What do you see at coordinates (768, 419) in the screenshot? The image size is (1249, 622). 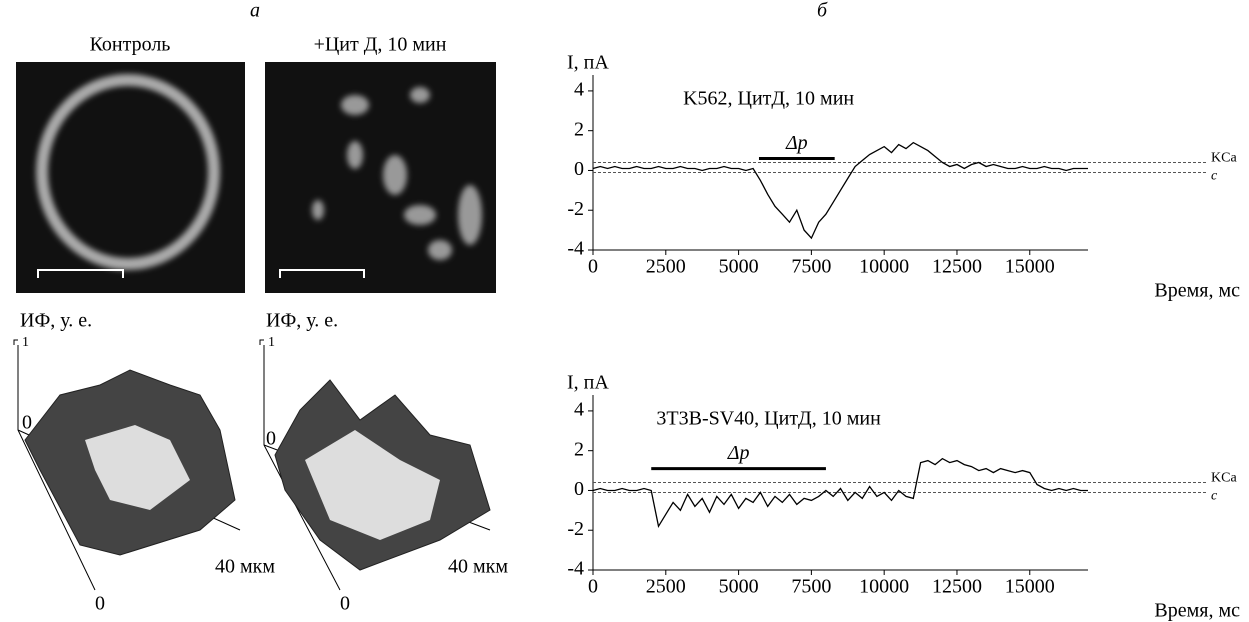 I see `annotation-title: 3T3B-SV40, ЦитД, 10 мин` at bounding box center [768, 419].